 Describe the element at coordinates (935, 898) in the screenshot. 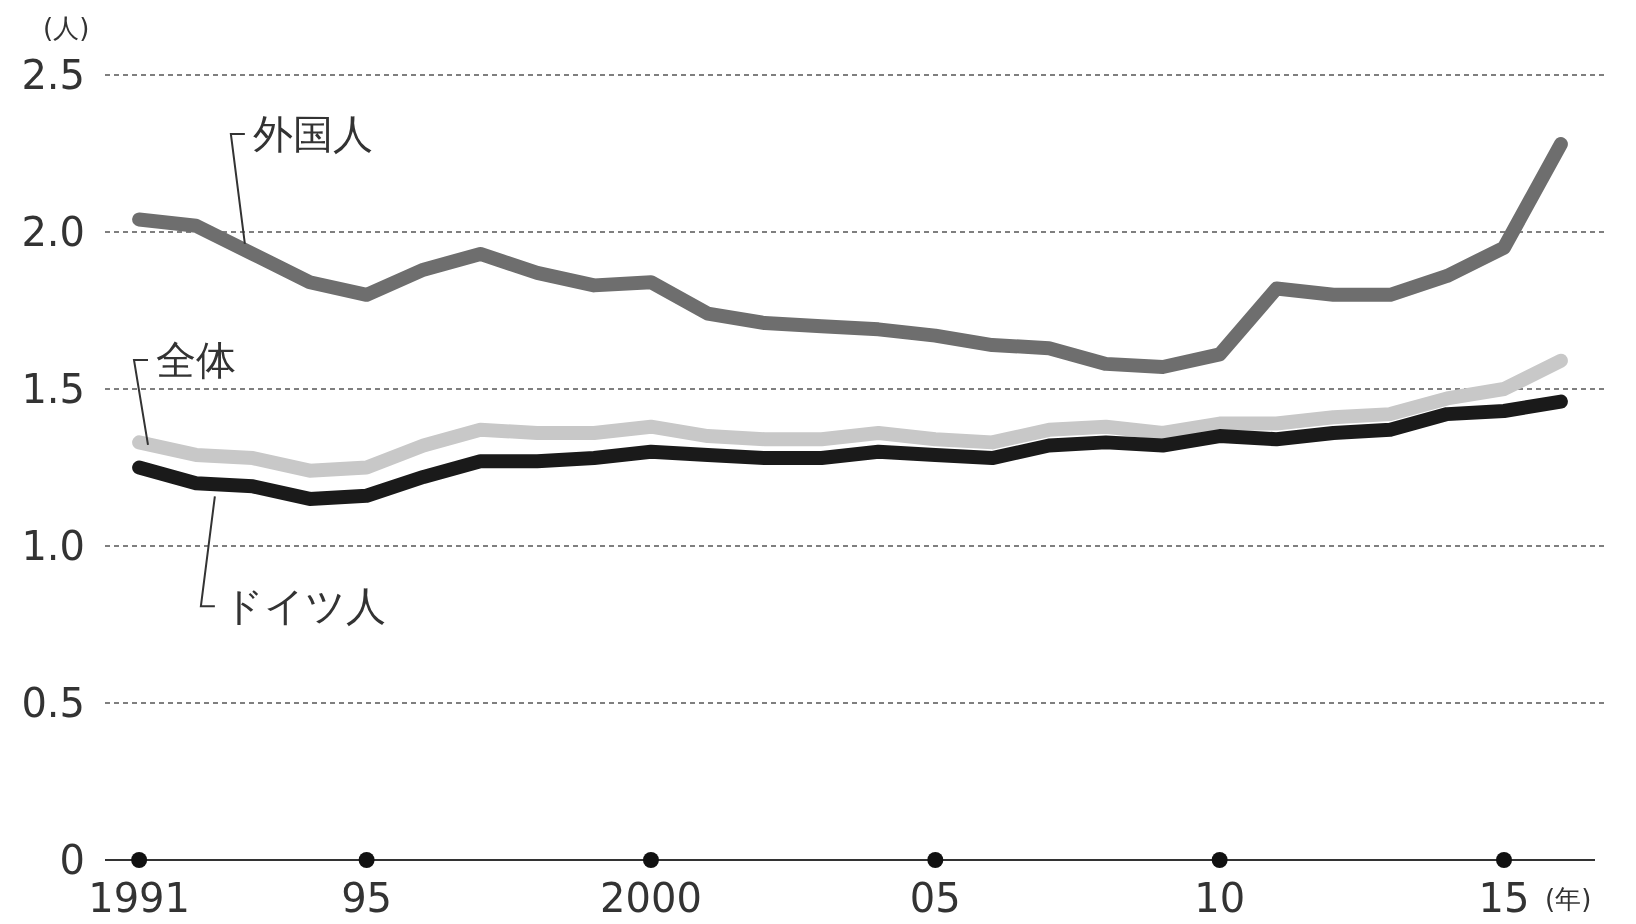

I see `x-tick-label: 05` at that location.